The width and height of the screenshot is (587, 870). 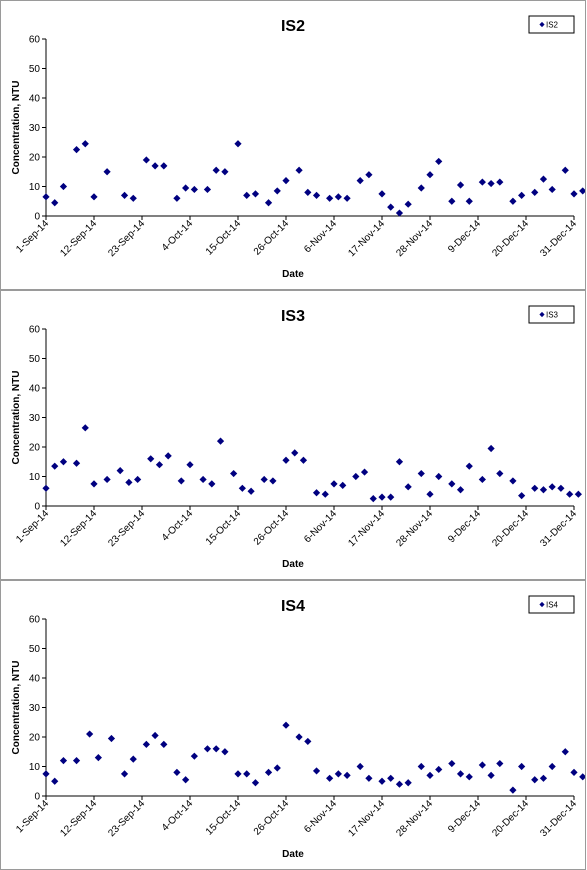 What do you see at coordinates (464, 236) in the screenshot?
I see `x-tick-label: 9-Dec-14` at bounding box center [464, 236].